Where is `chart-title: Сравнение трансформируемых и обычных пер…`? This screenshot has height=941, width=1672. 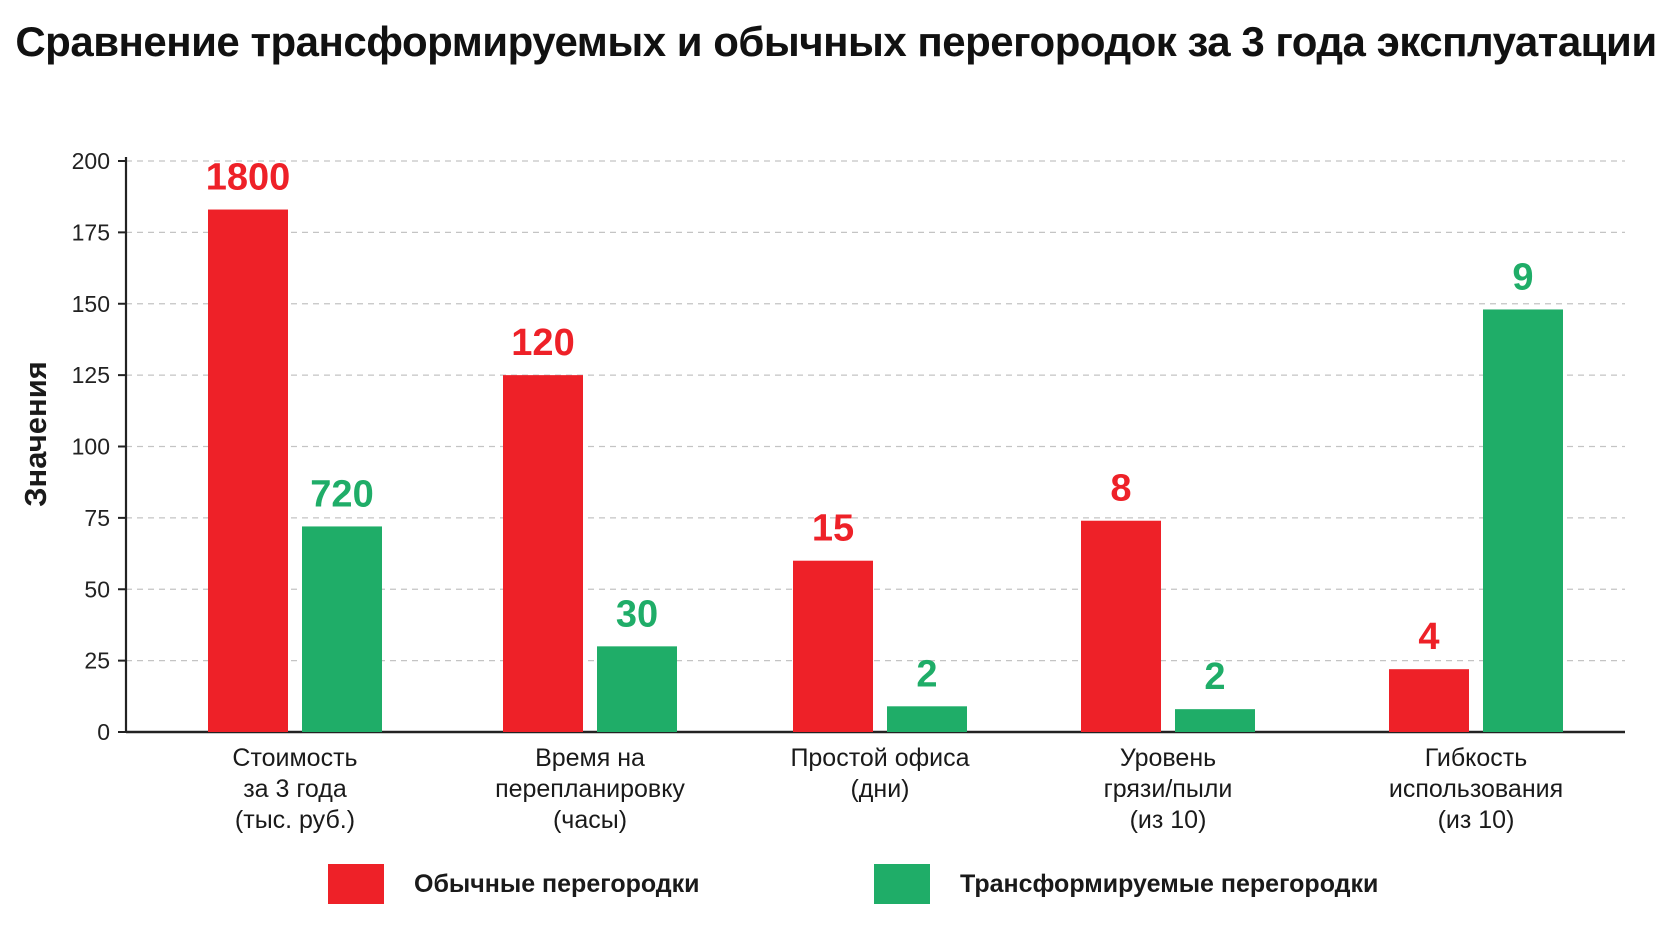 chart-title: Сравнение трансформируемых и обычных пер… is located at coordinates (836, 41).